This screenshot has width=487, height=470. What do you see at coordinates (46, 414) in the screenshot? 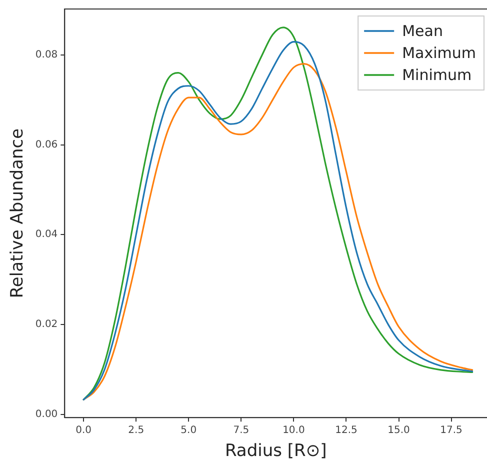
I see `y-tick-label: 0.00` at bounding box center [46, 414].